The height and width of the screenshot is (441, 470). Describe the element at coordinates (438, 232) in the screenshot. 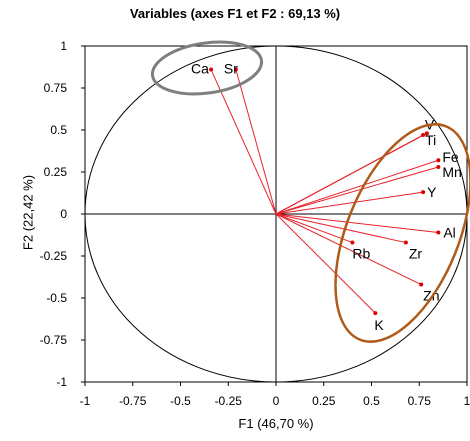

I see `point-al` at that location.